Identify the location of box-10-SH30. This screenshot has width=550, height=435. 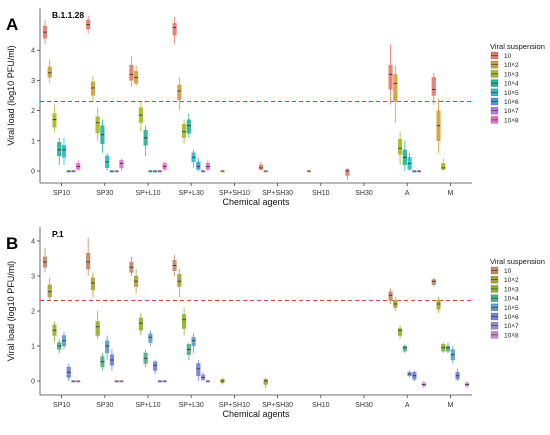
(347, 173).